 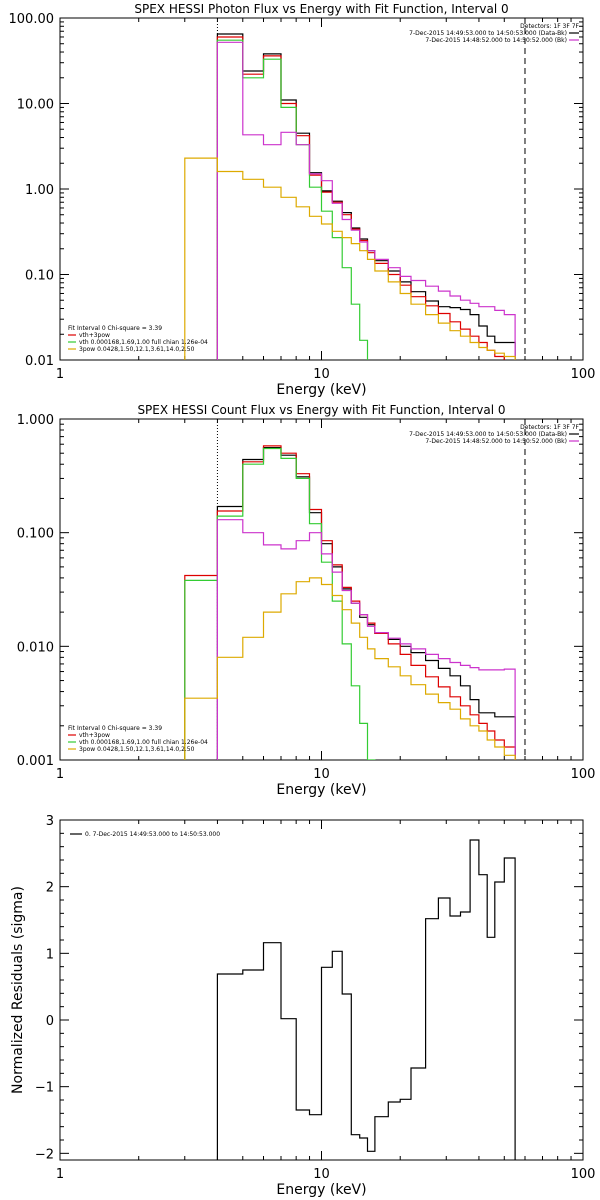 What do you see at coordinates (50, 821) in the screenshot?
I see `y-tick-label: 3` at bounding box center [50, 821].